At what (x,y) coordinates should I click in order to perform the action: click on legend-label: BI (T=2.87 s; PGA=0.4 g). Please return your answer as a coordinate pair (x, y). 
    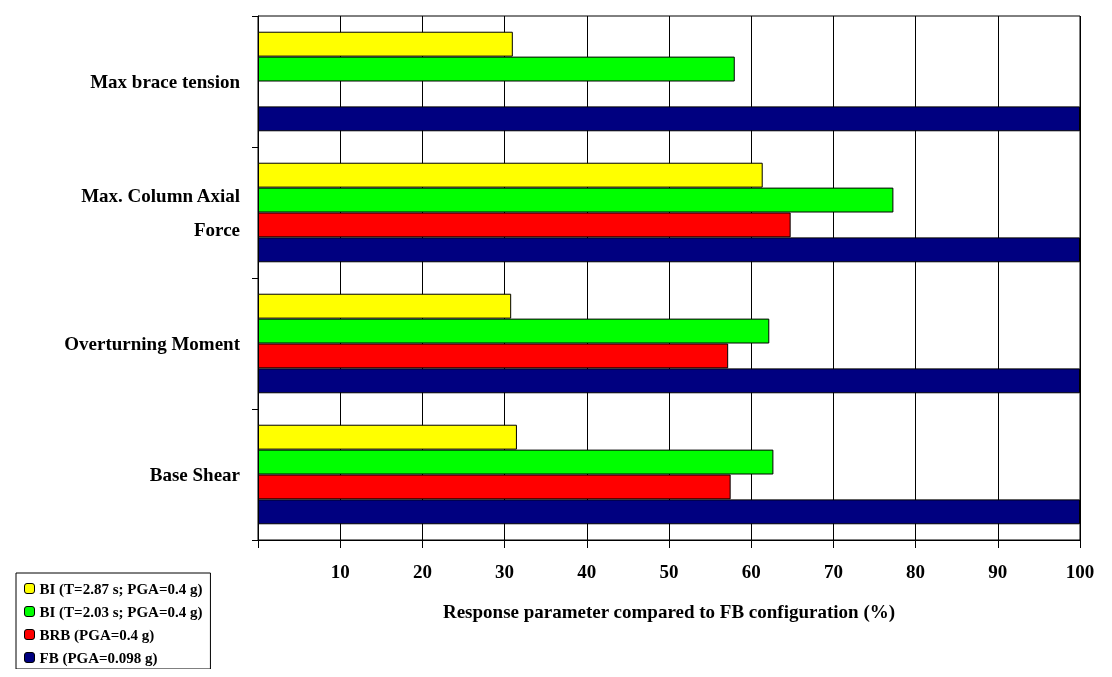
    Looking at the image, I should click on (121, 589).